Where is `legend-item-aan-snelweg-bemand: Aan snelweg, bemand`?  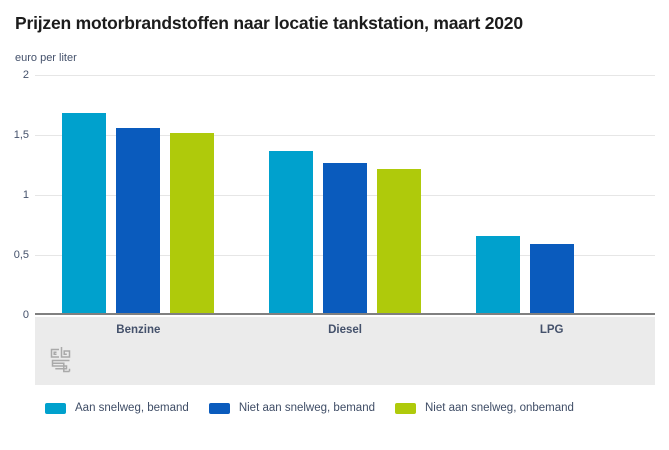 legend-item-aan-snelweg-bemand: Aan snelweg, bemand is located at coordinates (117, 408).